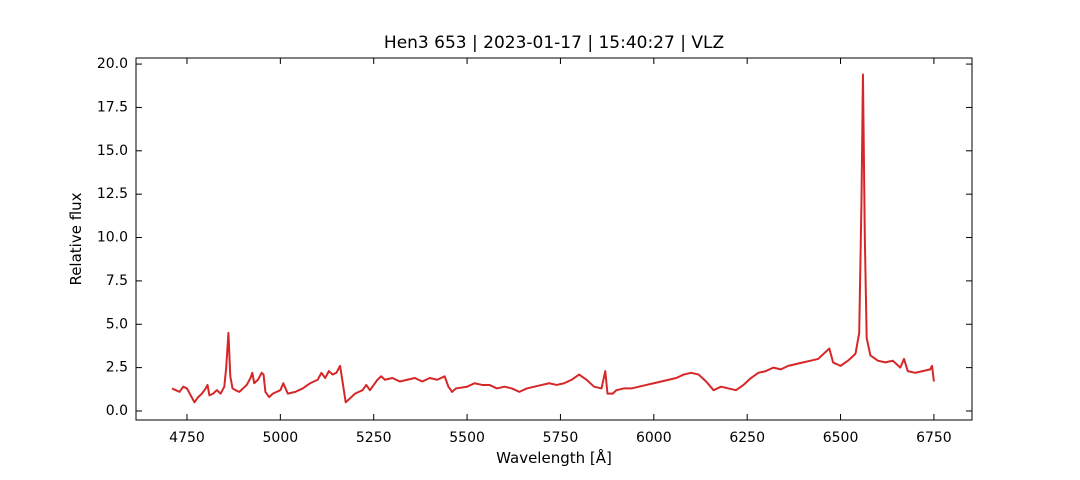 The height and width of the screenshot is (480, 1080). What do you see at coordinates (76, 238) in the screenshot?
I see `y-axis-label: Relative flux` at bounding box center [76, 238].